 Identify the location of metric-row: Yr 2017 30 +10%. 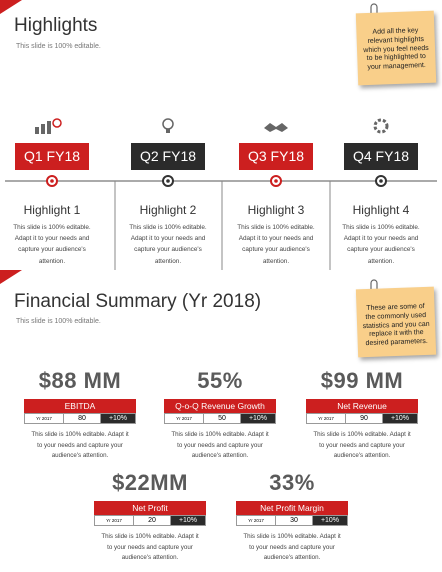
(292, 520).